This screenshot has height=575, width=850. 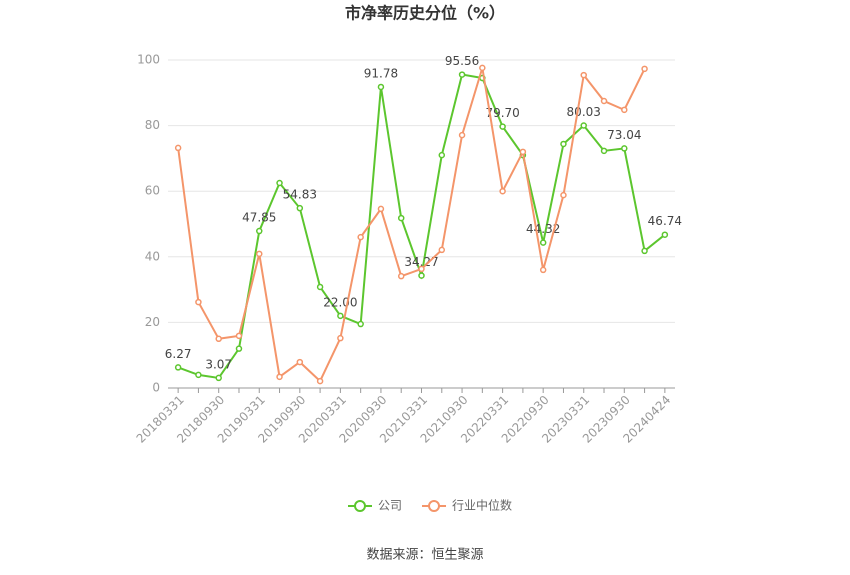 I want to click on y-tick-label: 60, so click(x=152, y=191).